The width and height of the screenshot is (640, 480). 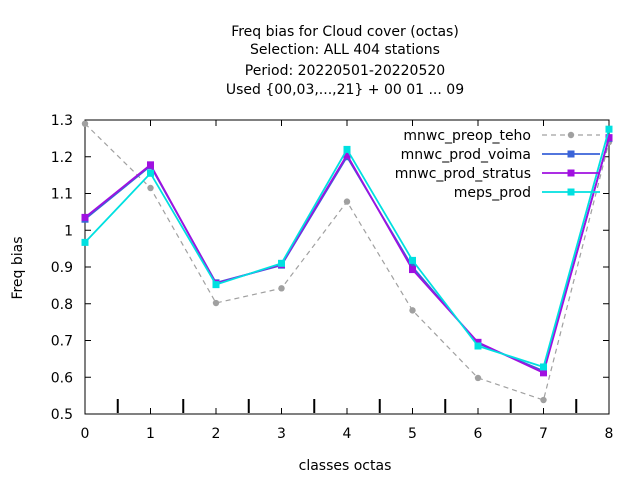 I want to click on y-tick-label: 1.3, so click(x=62, y=121).